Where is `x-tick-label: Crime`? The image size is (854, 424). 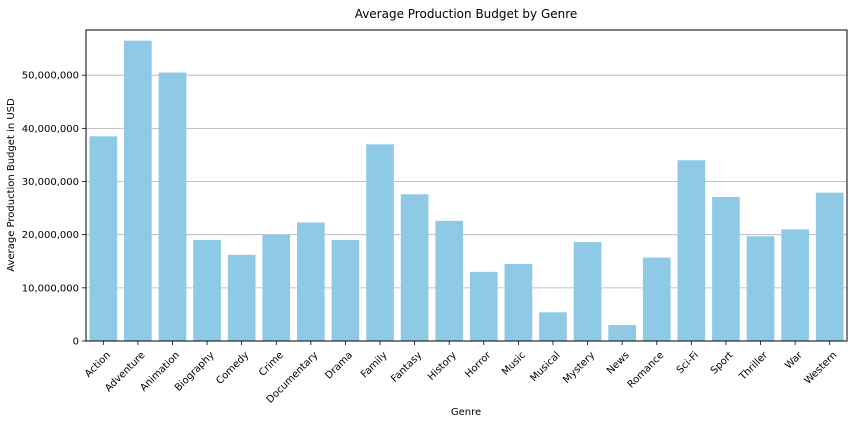 x-tick-label: Crime is located at coordinates (271, 364).